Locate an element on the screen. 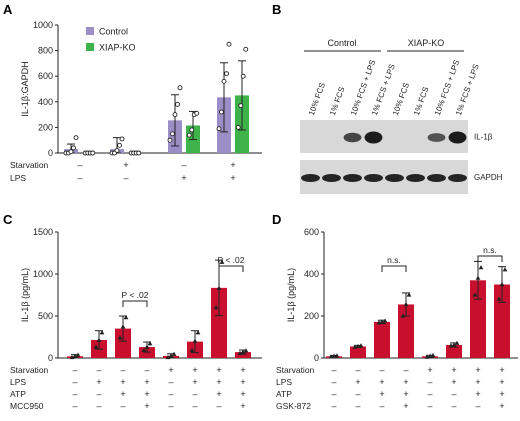 Image resolution: width=520 pixels, height=421 pixels. panel-c-y-axis-label: IL-1β (pg/mL) is located at coordinates (25, 295).